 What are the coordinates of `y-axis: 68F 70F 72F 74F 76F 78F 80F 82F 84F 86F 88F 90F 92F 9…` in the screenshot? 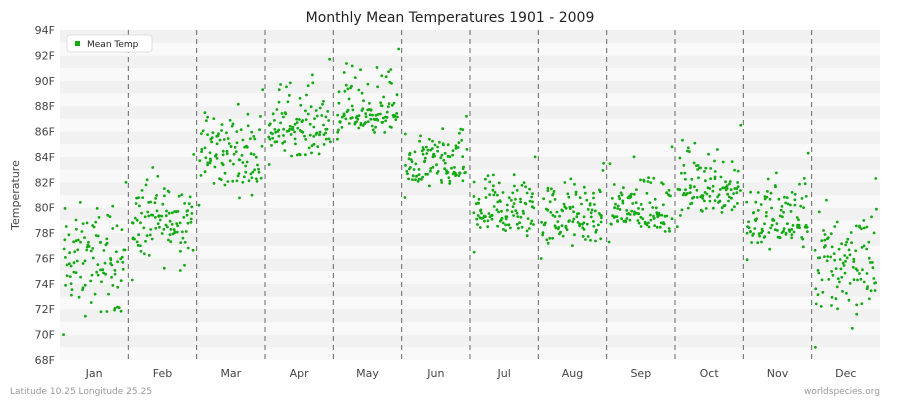 It's located at (45, 195).